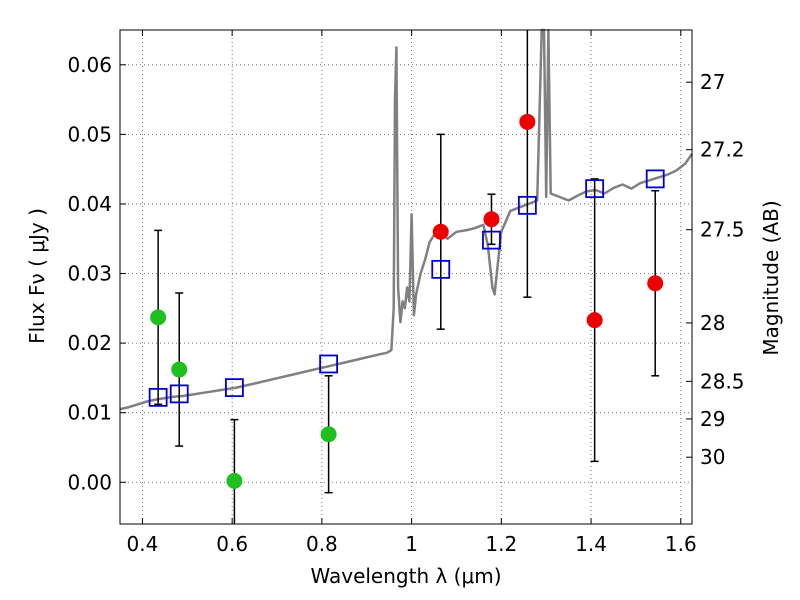  Describe the element at coordinates (89, 65) in the screenshot. I see `y-tick-label: 0.06` at that location.